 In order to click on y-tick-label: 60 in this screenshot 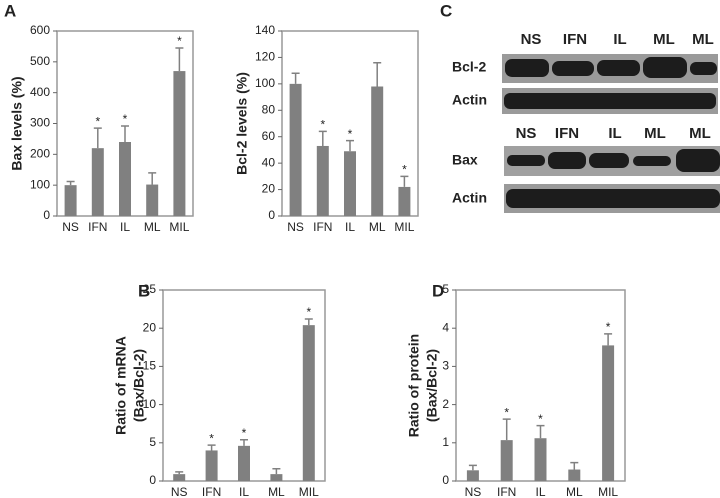, I will do `click(269, 136)`.